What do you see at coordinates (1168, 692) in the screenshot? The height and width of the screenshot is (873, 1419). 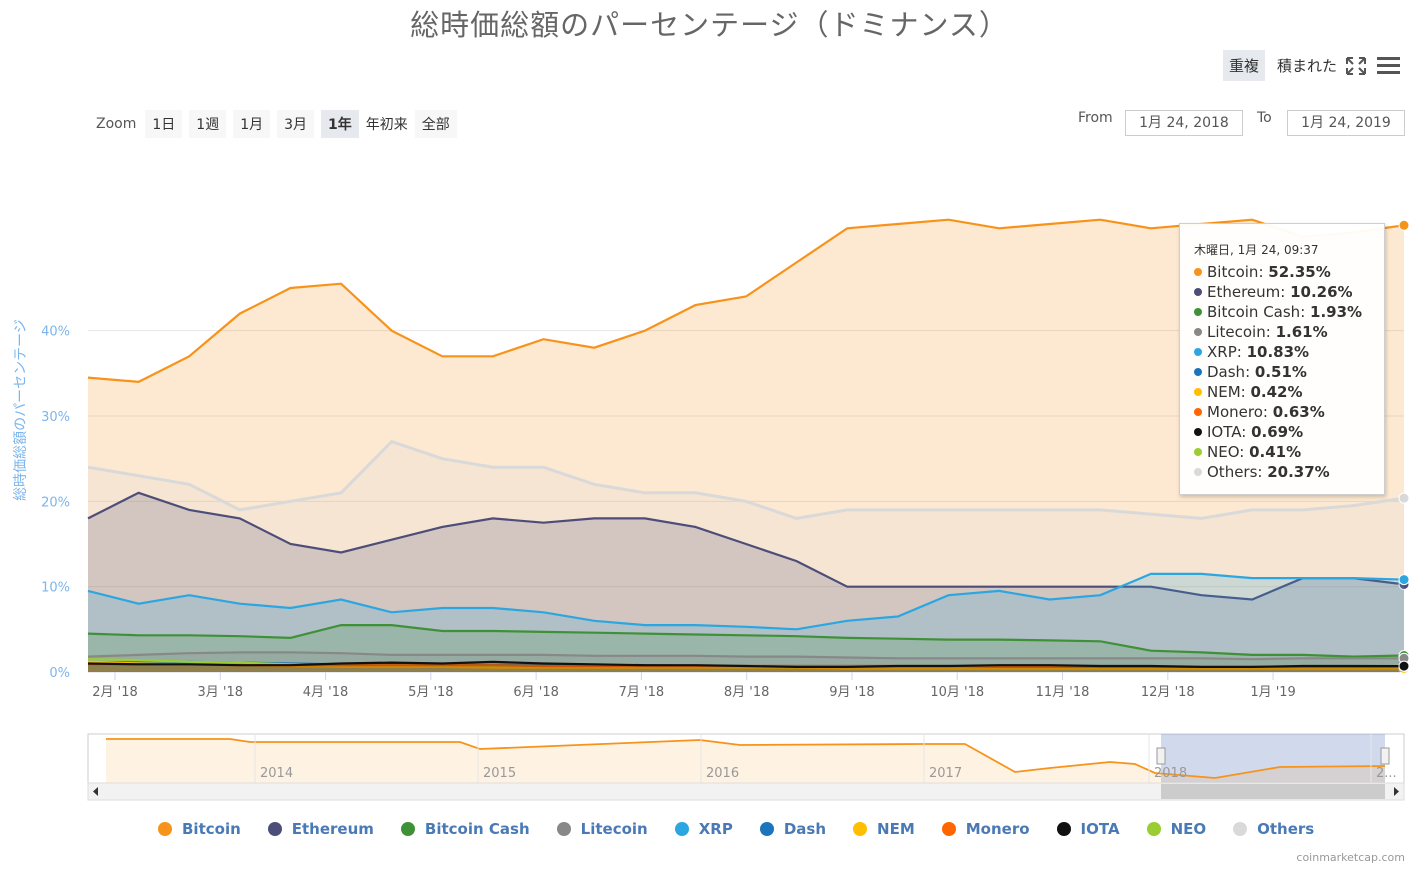 I see `x-tick-label: 12月 '18` at bounding box center [1168, 692].